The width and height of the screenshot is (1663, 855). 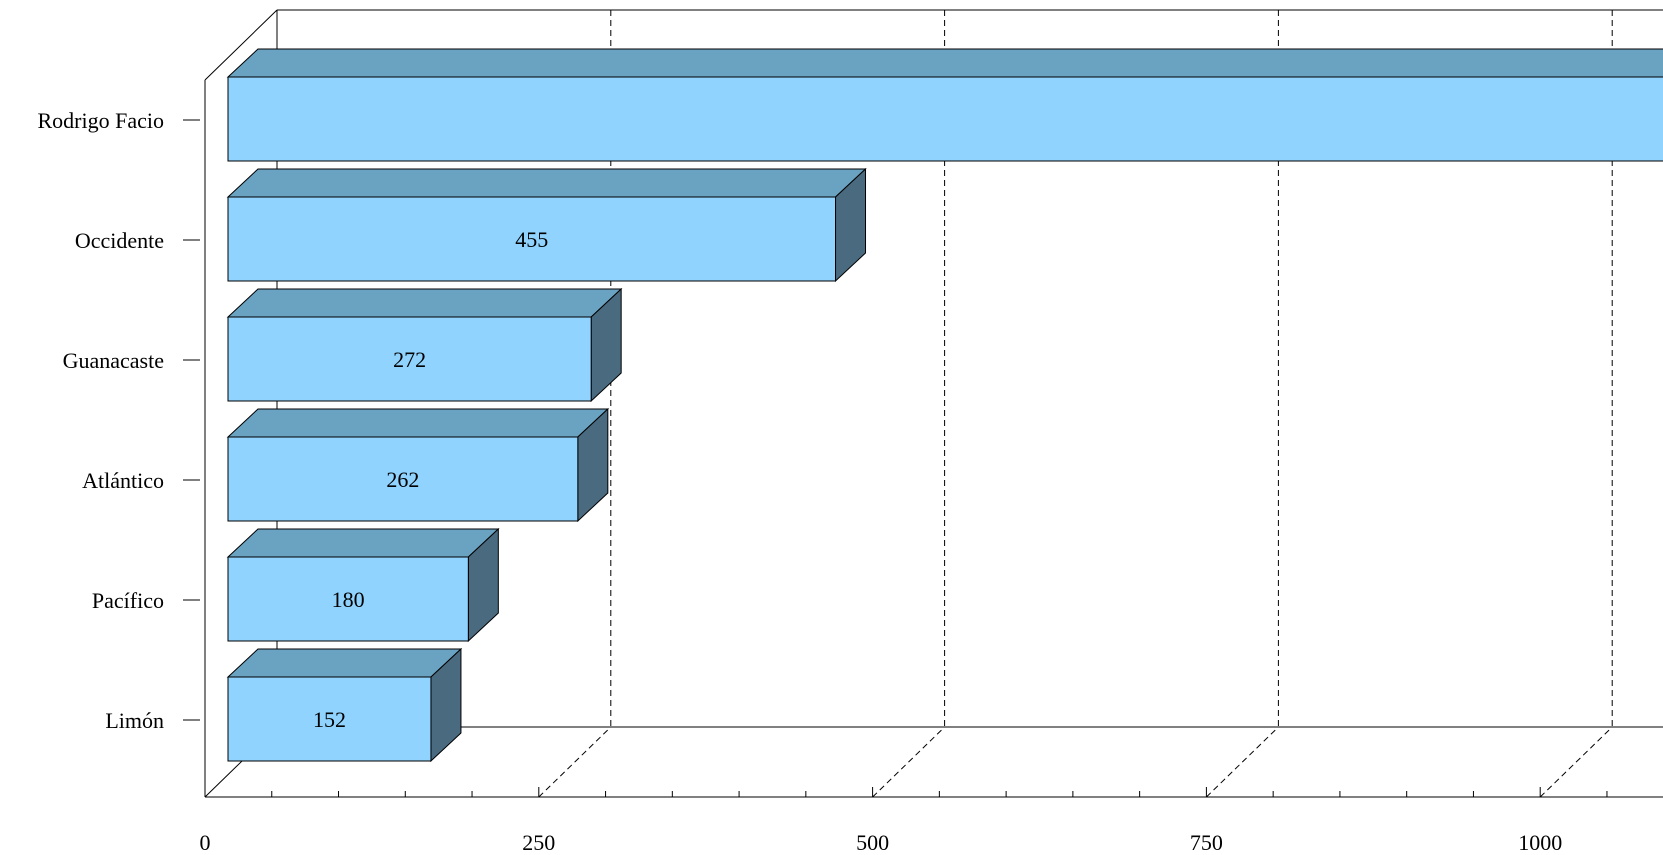 I want to click on category-label: Occidente, so click(x=119, y=240).